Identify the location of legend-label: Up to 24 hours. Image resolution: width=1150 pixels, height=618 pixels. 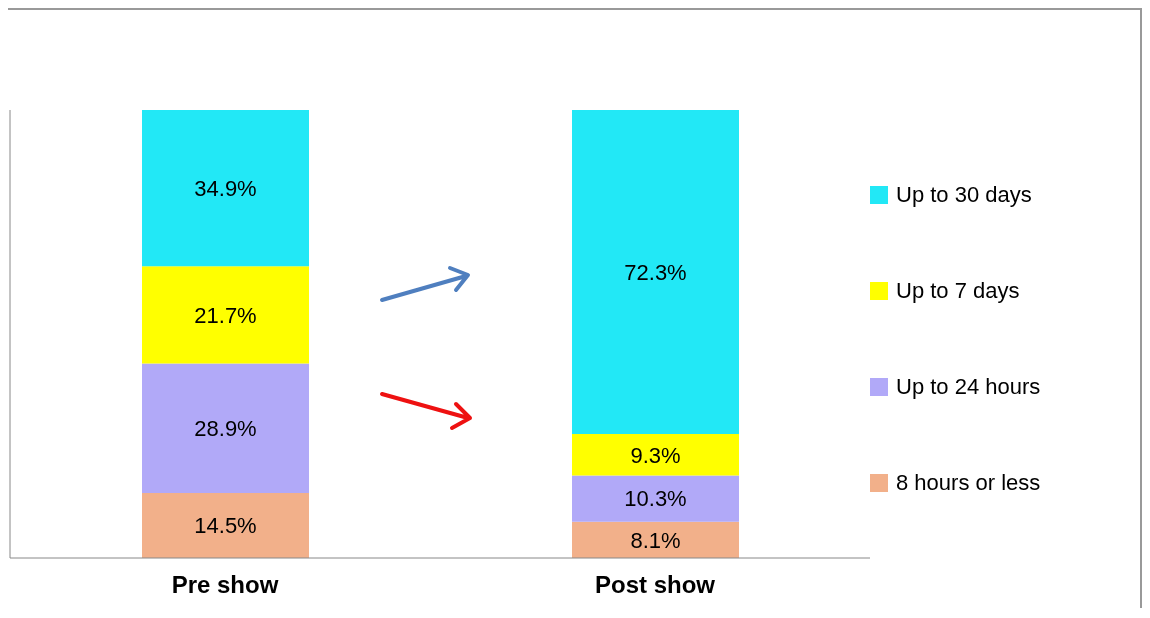
(968, 387).